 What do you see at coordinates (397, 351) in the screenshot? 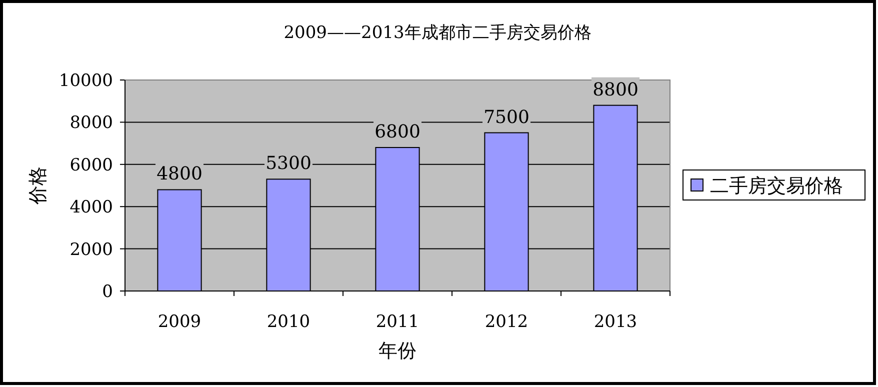
I see `x-axis-title: 年份` at bounding box center [397, 351].